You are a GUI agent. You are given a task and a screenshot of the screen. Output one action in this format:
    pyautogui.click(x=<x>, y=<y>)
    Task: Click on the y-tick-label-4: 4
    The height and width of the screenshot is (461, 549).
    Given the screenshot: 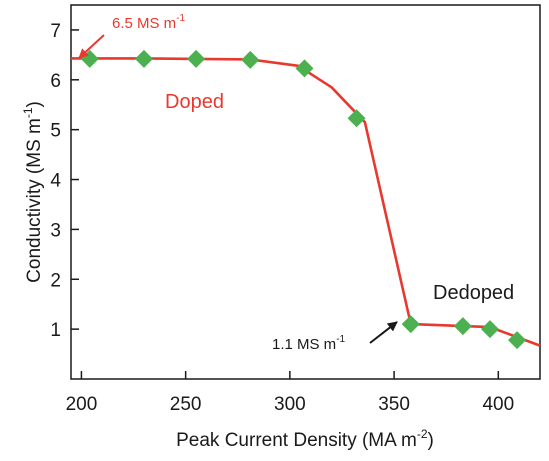 What is the action you would take?
    pyautogui.click(x=55, y=181)
    